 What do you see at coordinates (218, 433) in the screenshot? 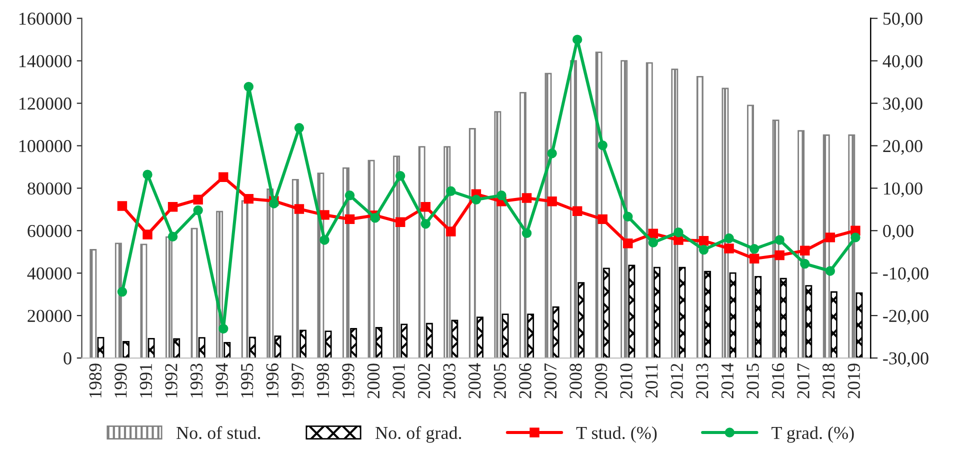
I see `legend-label: No. of stud.` at bounding box center [218, 433].